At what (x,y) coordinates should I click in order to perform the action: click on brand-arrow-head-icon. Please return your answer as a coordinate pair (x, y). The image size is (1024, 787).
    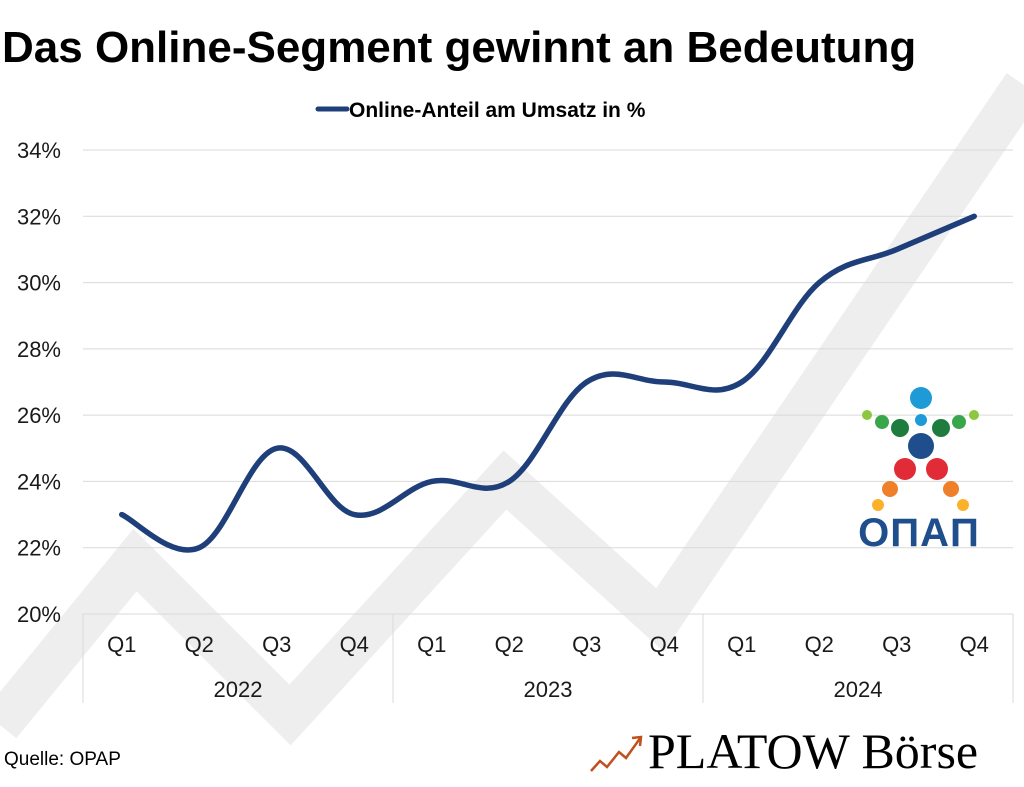
    Looking at the image, I should click on (637, 741).